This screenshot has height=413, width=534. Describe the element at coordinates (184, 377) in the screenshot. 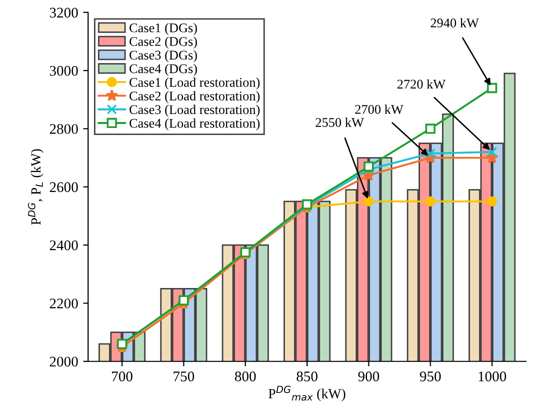

I see `x-tick-label: 750` at that location.